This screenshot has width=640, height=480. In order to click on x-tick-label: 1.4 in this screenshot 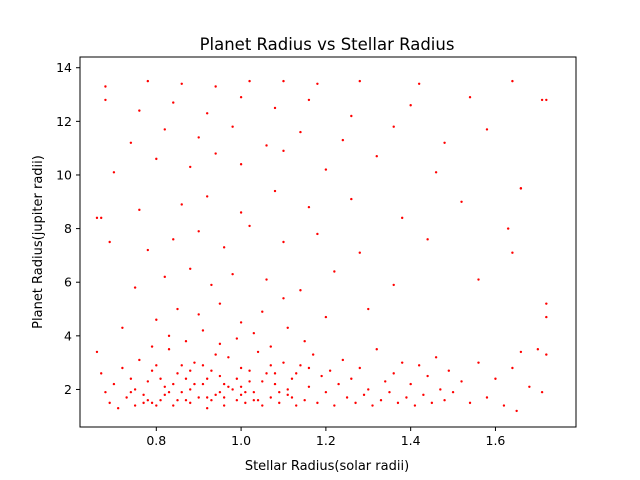, I will do `click(411, 440)`.